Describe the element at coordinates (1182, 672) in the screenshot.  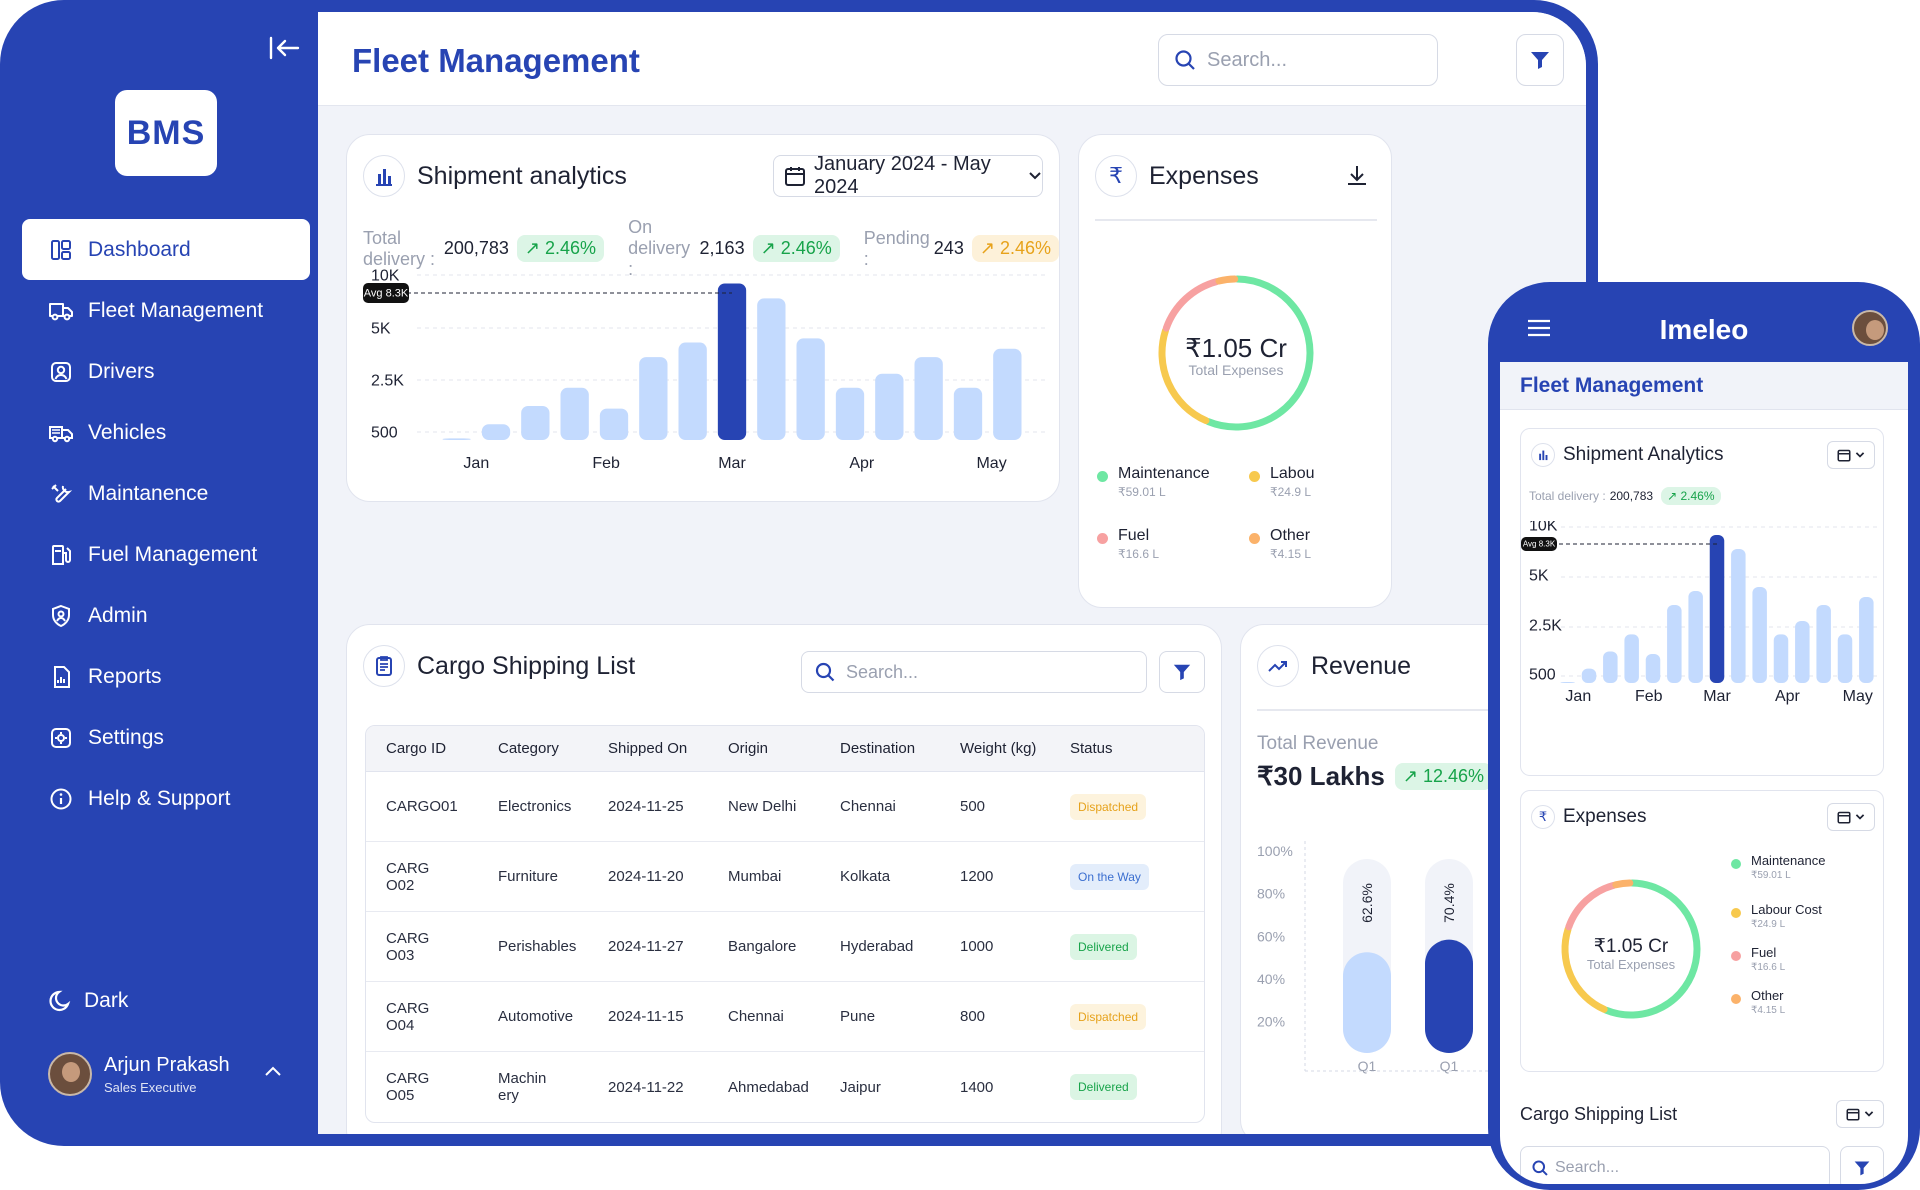
I see `cargo-filter-button` at that location.